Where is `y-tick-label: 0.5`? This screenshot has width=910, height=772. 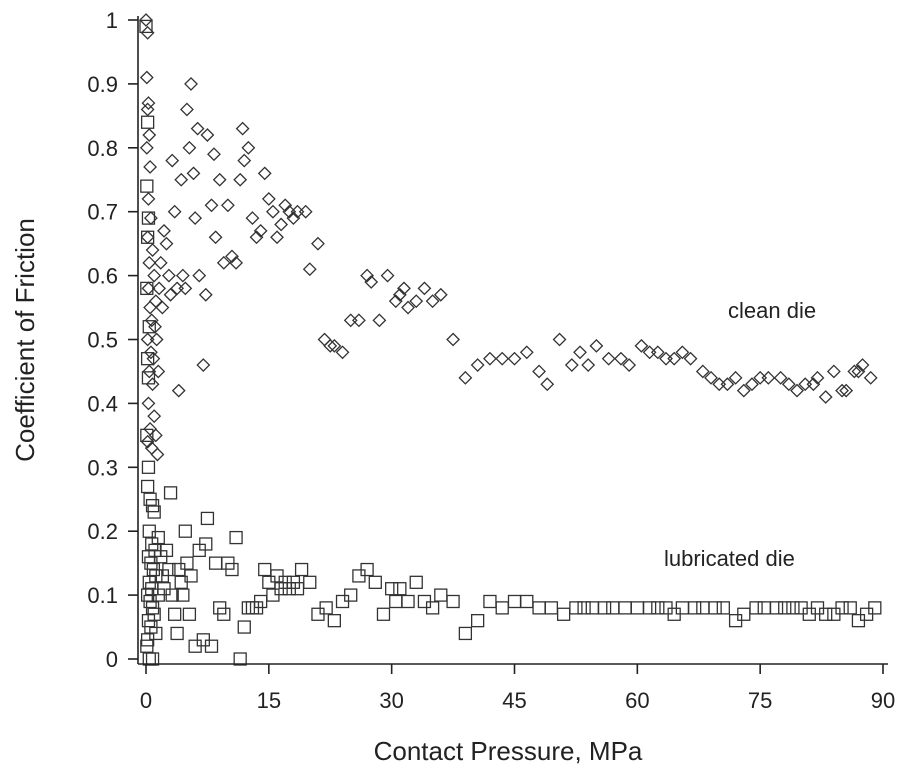
y-tick-label: 0.5 is located at coordinates (102, 340).